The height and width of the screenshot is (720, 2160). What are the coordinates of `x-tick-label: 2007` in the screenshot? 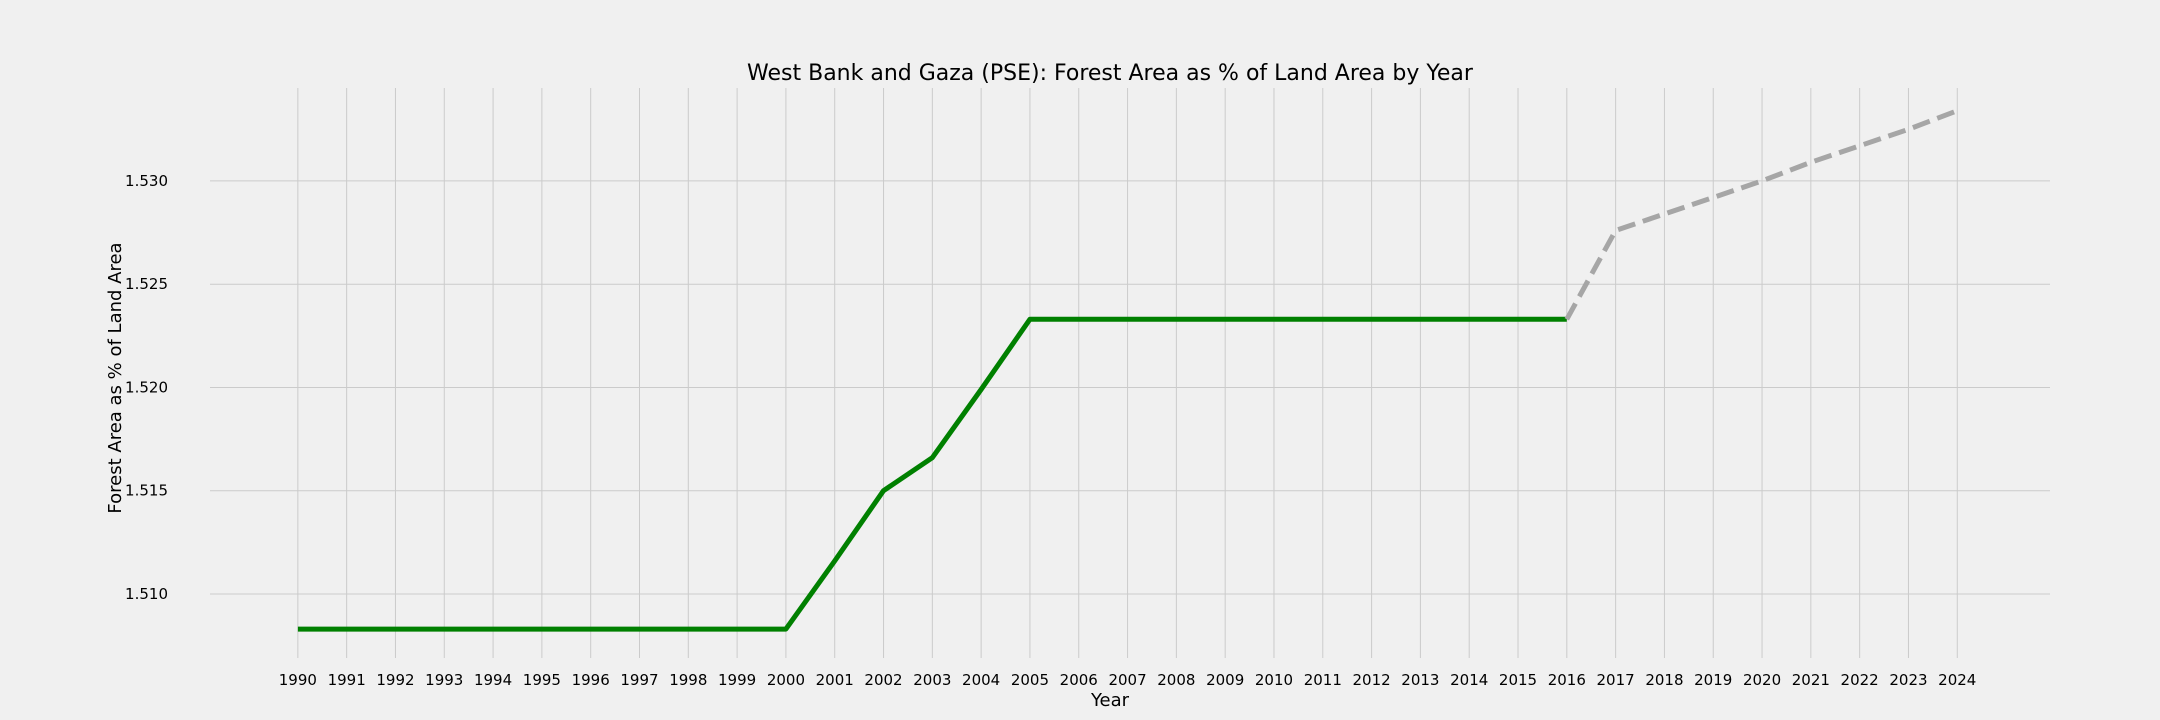 It's located at (1127, 680).